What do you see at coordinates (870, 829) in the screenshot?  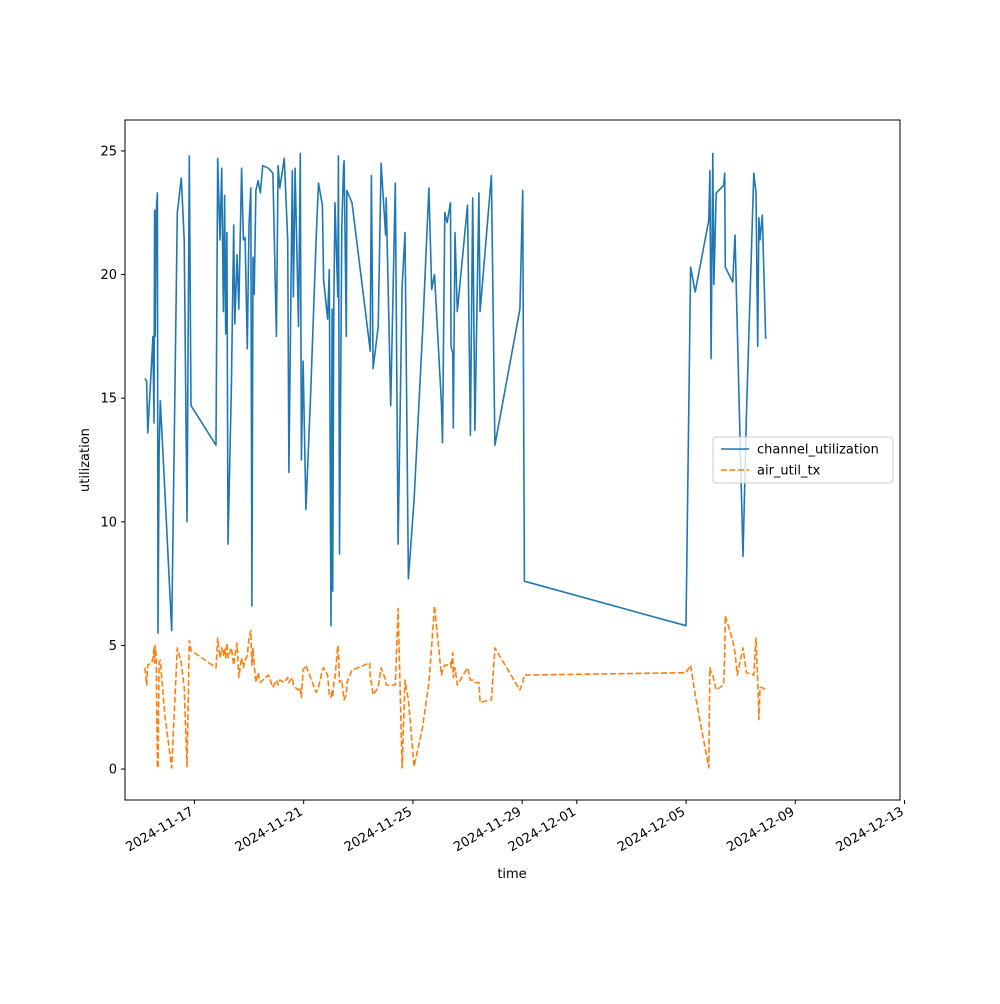 I see `x-tick-label: 2024-12-13` at bounding box center [870, 829].